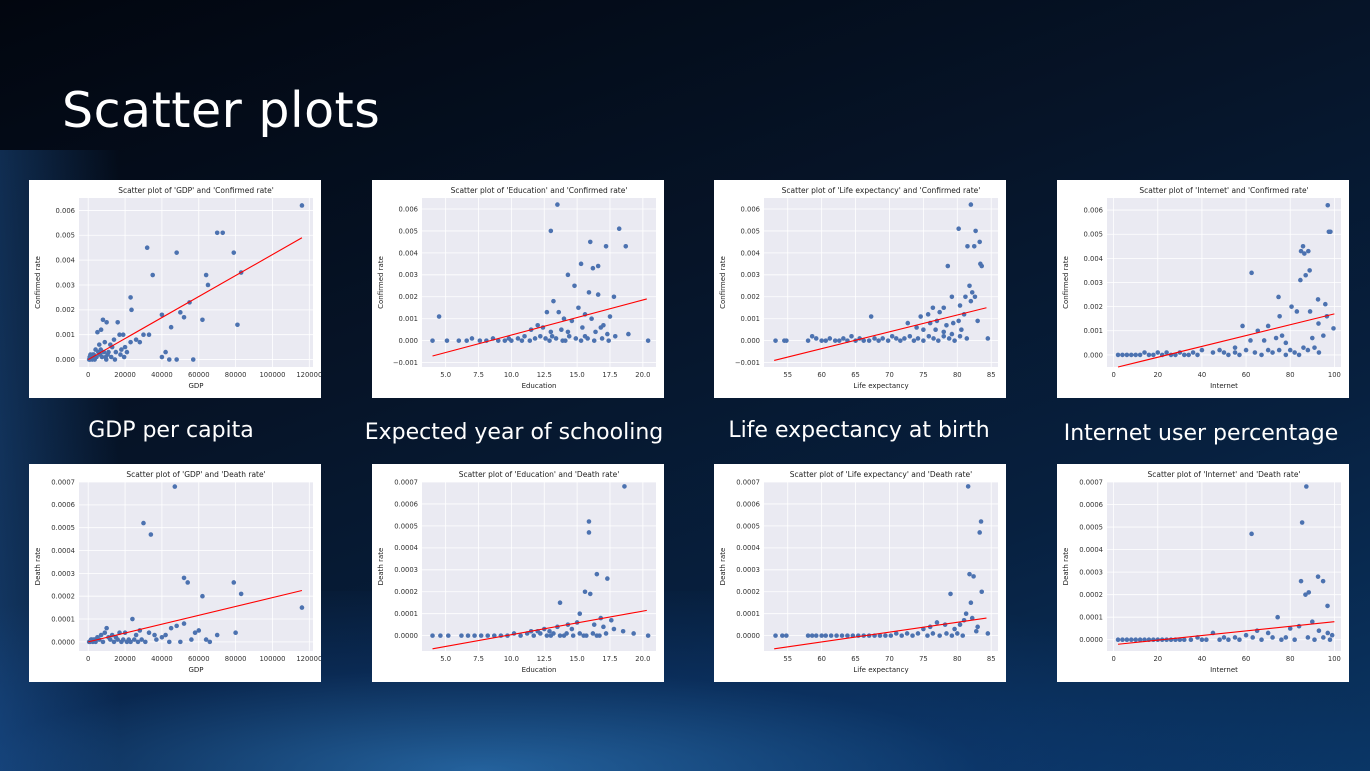 This screenshot has height=771, width=1370. Describe the element at coordinates (1224, 282) in the screenshot. I see `grid` at that location.